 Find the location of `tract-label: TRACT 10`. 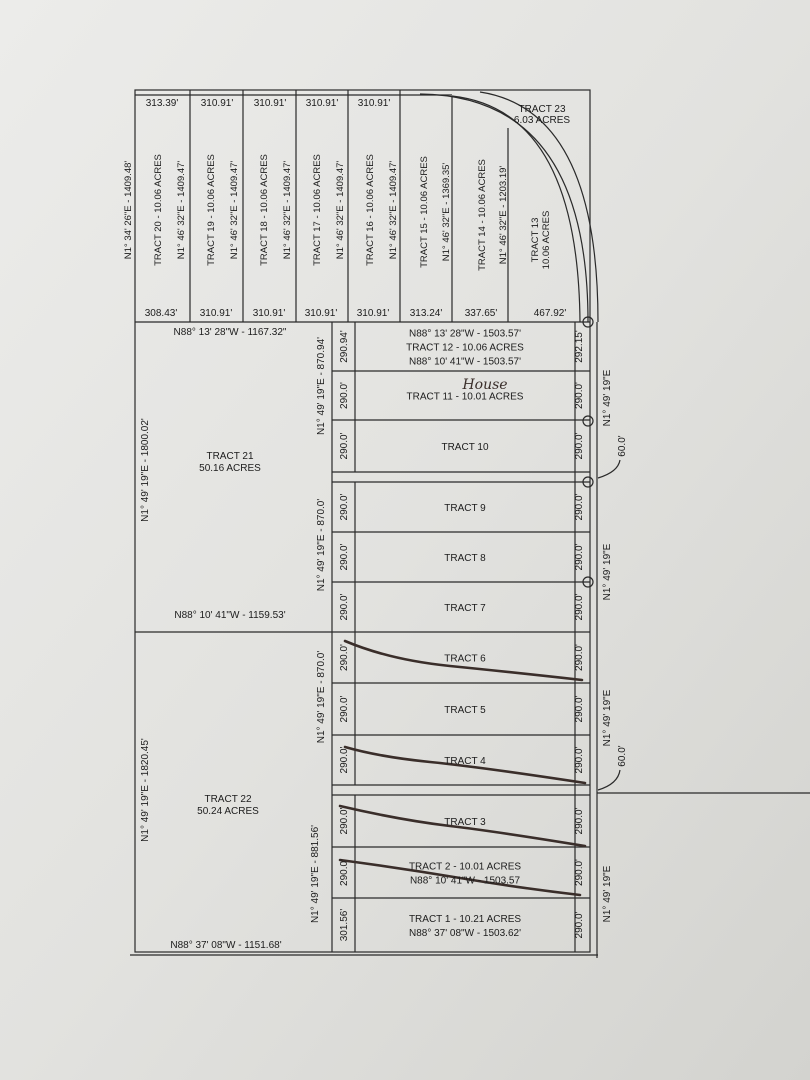

tract-label: TRACT 10 is located at coordinates (464, 447).